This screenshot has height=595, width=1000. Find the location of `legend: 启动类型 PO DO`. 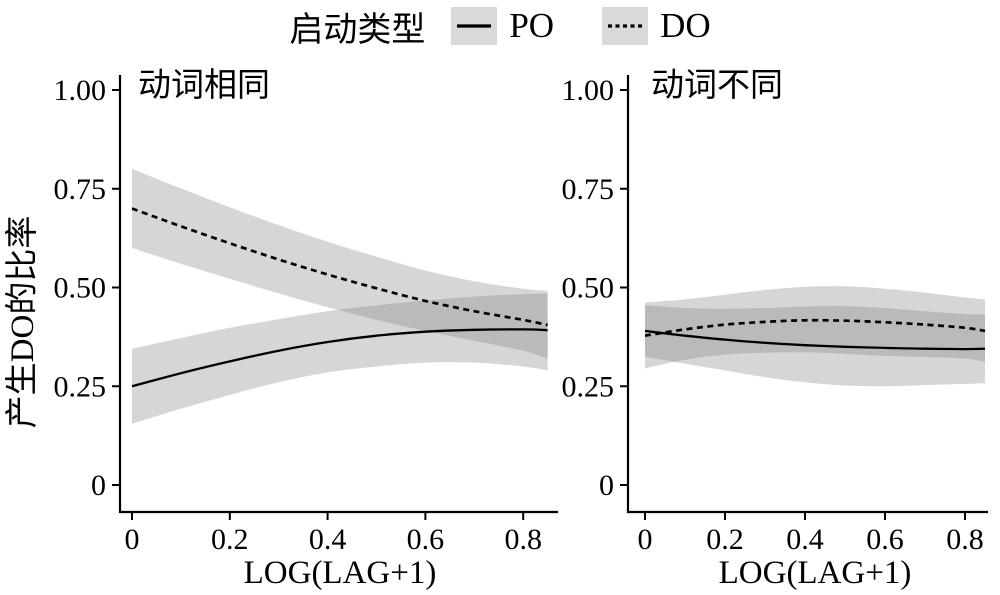

legend: 启动类型 PO DO is located at coordinates (500, 26).